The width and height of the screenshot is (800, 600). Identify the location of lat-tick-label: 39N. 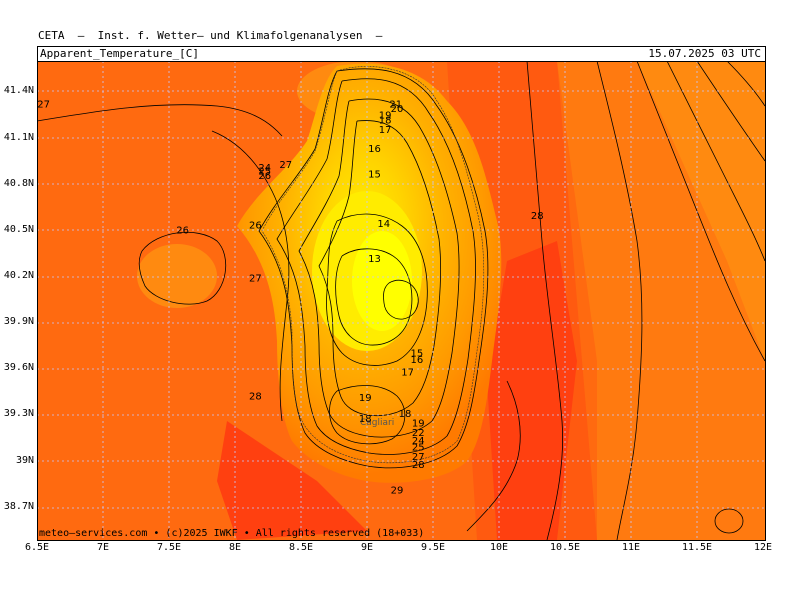
(24, 460).